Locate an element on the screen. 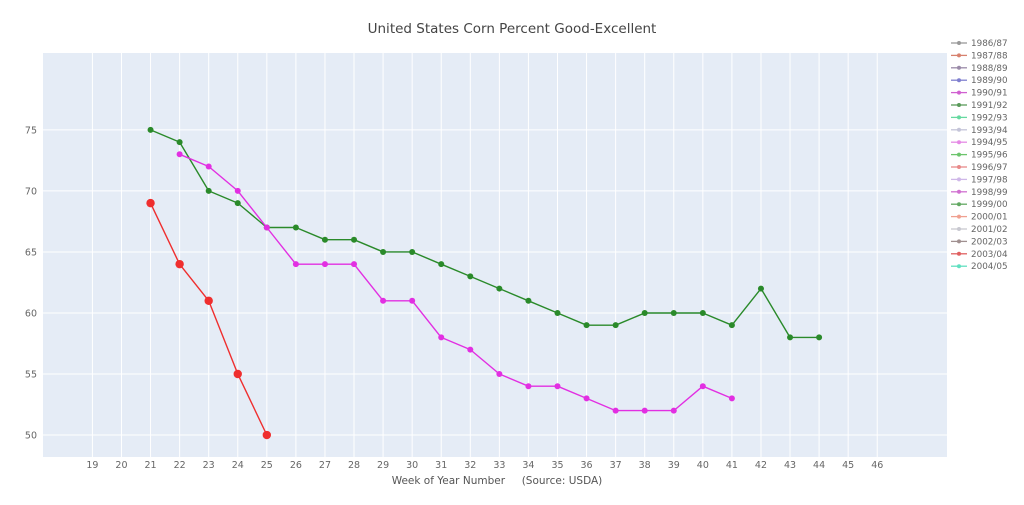 This screenshot has height=505, width=1024. legend-label: 1998/99 is located at coordinates (989, 193).